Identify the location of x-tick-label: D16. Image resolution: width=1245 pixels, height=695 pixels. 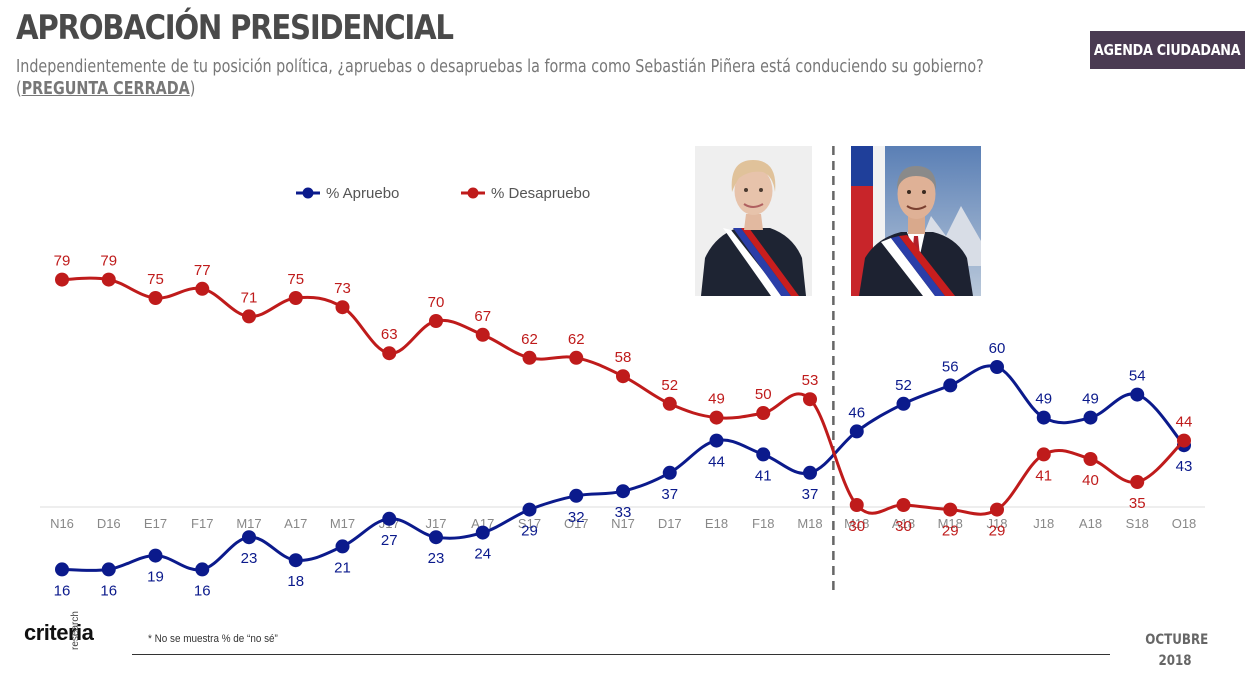
(109, 523).